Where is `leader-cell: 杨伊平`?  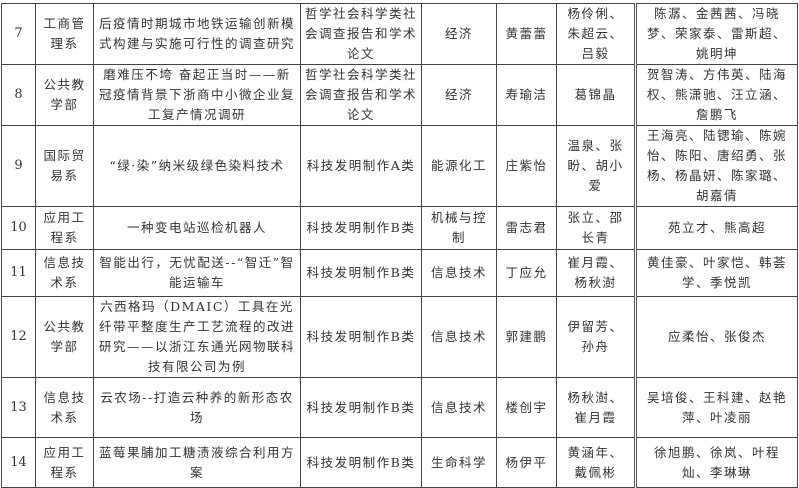 leader-cell: 杨伊平 is located at coordinates (526, 462).